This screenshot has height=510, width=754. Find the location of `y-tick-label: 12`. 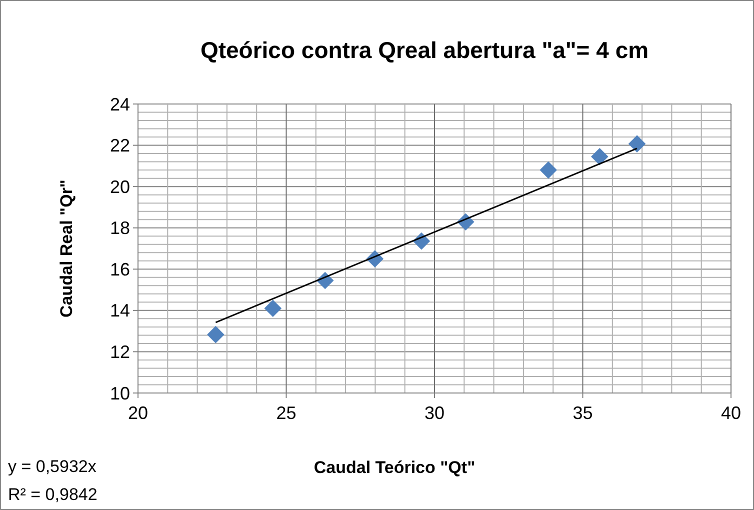

y-tick-label: 12 is located at coordinates (120, 352).